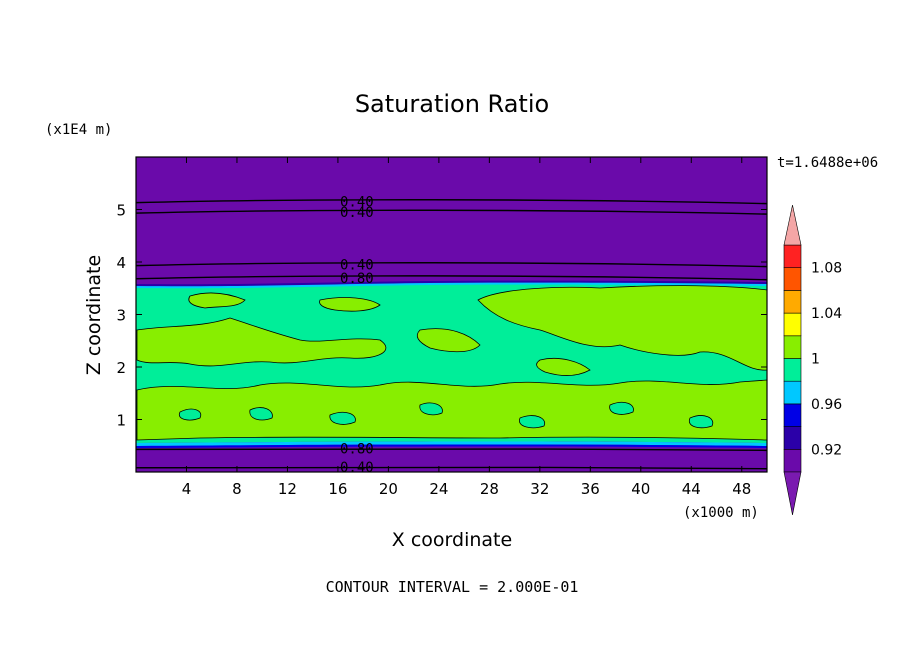  I want to click on y-tick-label: 4, so click(121, 263).